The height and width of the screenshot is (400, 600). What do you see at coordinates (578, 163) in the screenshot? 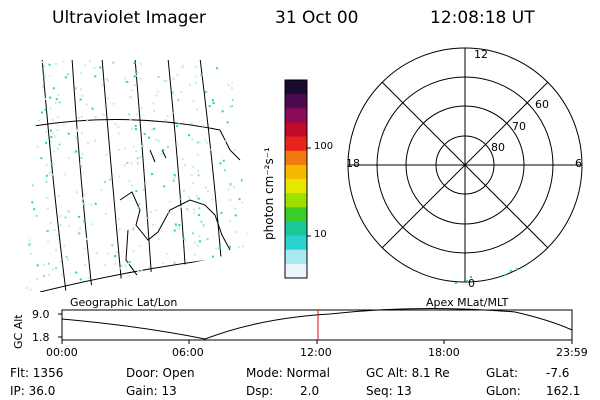
I see `mlt-label-6: 6` at bounding box center [578, 163].